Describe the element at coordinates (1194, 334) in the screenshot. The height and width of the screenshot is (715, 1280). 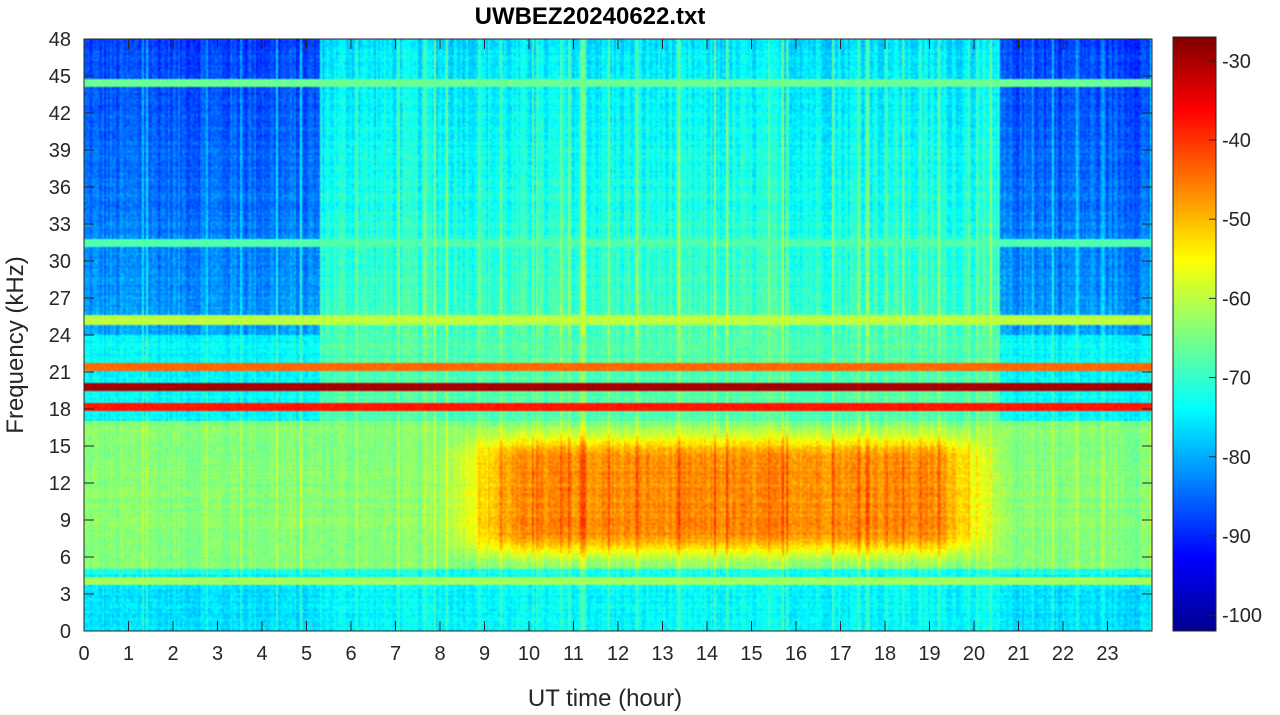
I see `colorbar` at that location.